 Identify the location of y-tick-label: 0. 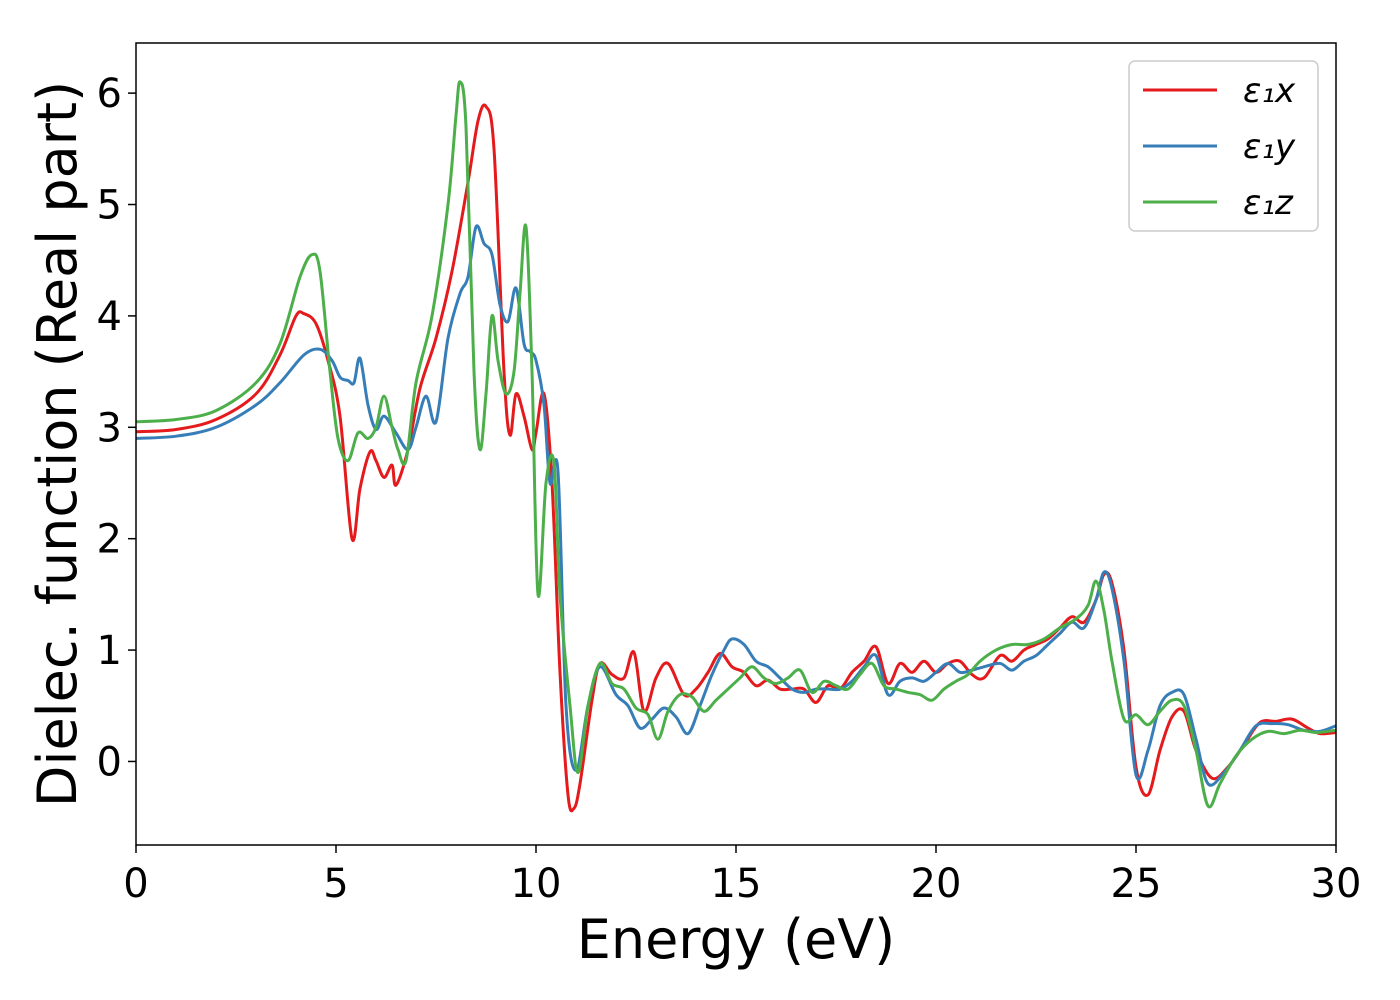
(109, 762).